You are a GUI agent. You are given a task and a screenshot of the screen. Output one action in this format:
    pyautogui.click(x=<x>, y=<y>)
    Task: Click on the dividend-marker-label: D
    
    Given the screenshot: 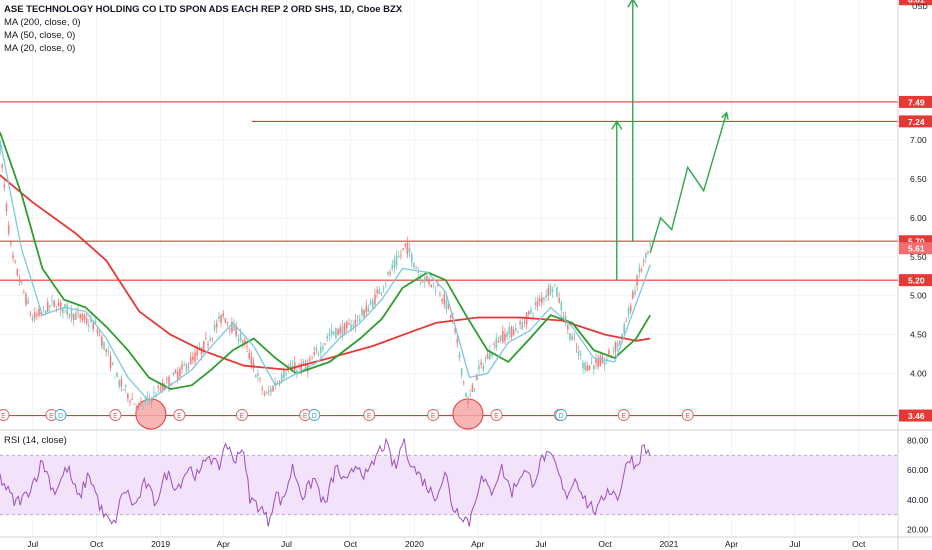 What is the action you would take?
    pyautogui.click(x=561, y=416)
    